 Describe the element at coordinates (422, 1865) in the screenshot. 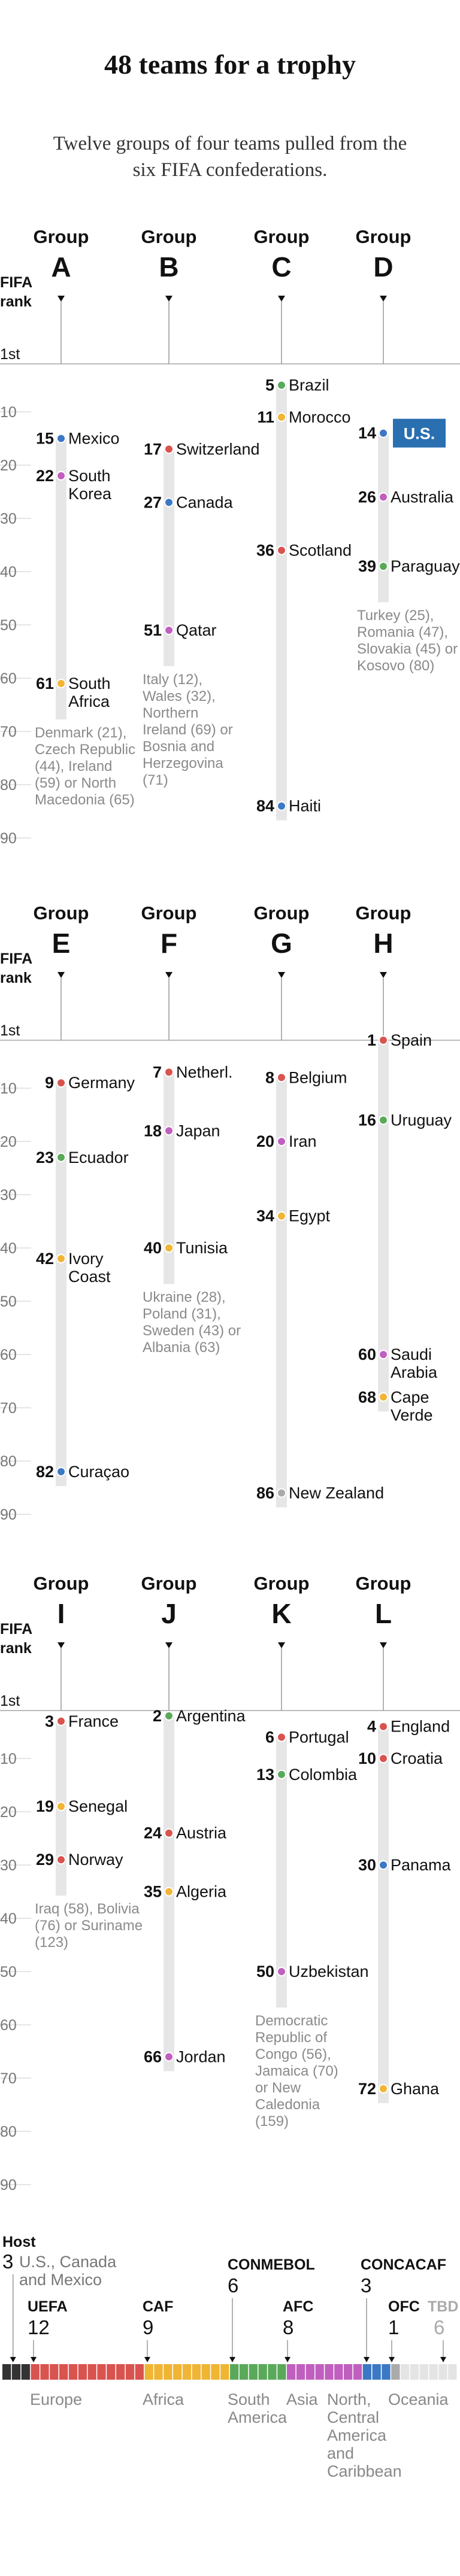

I see `team-name: Panama` at that location.